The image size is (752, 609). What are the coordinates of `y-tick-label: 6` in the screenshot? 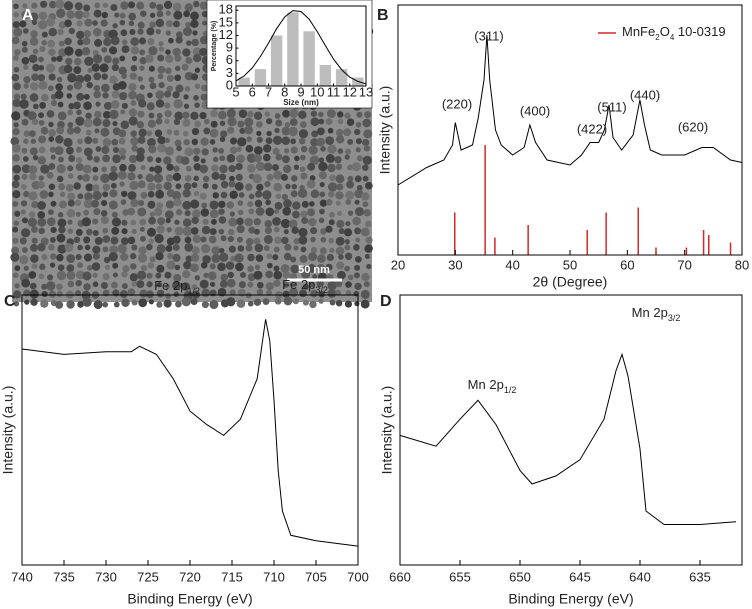 It's located at (229, 59).